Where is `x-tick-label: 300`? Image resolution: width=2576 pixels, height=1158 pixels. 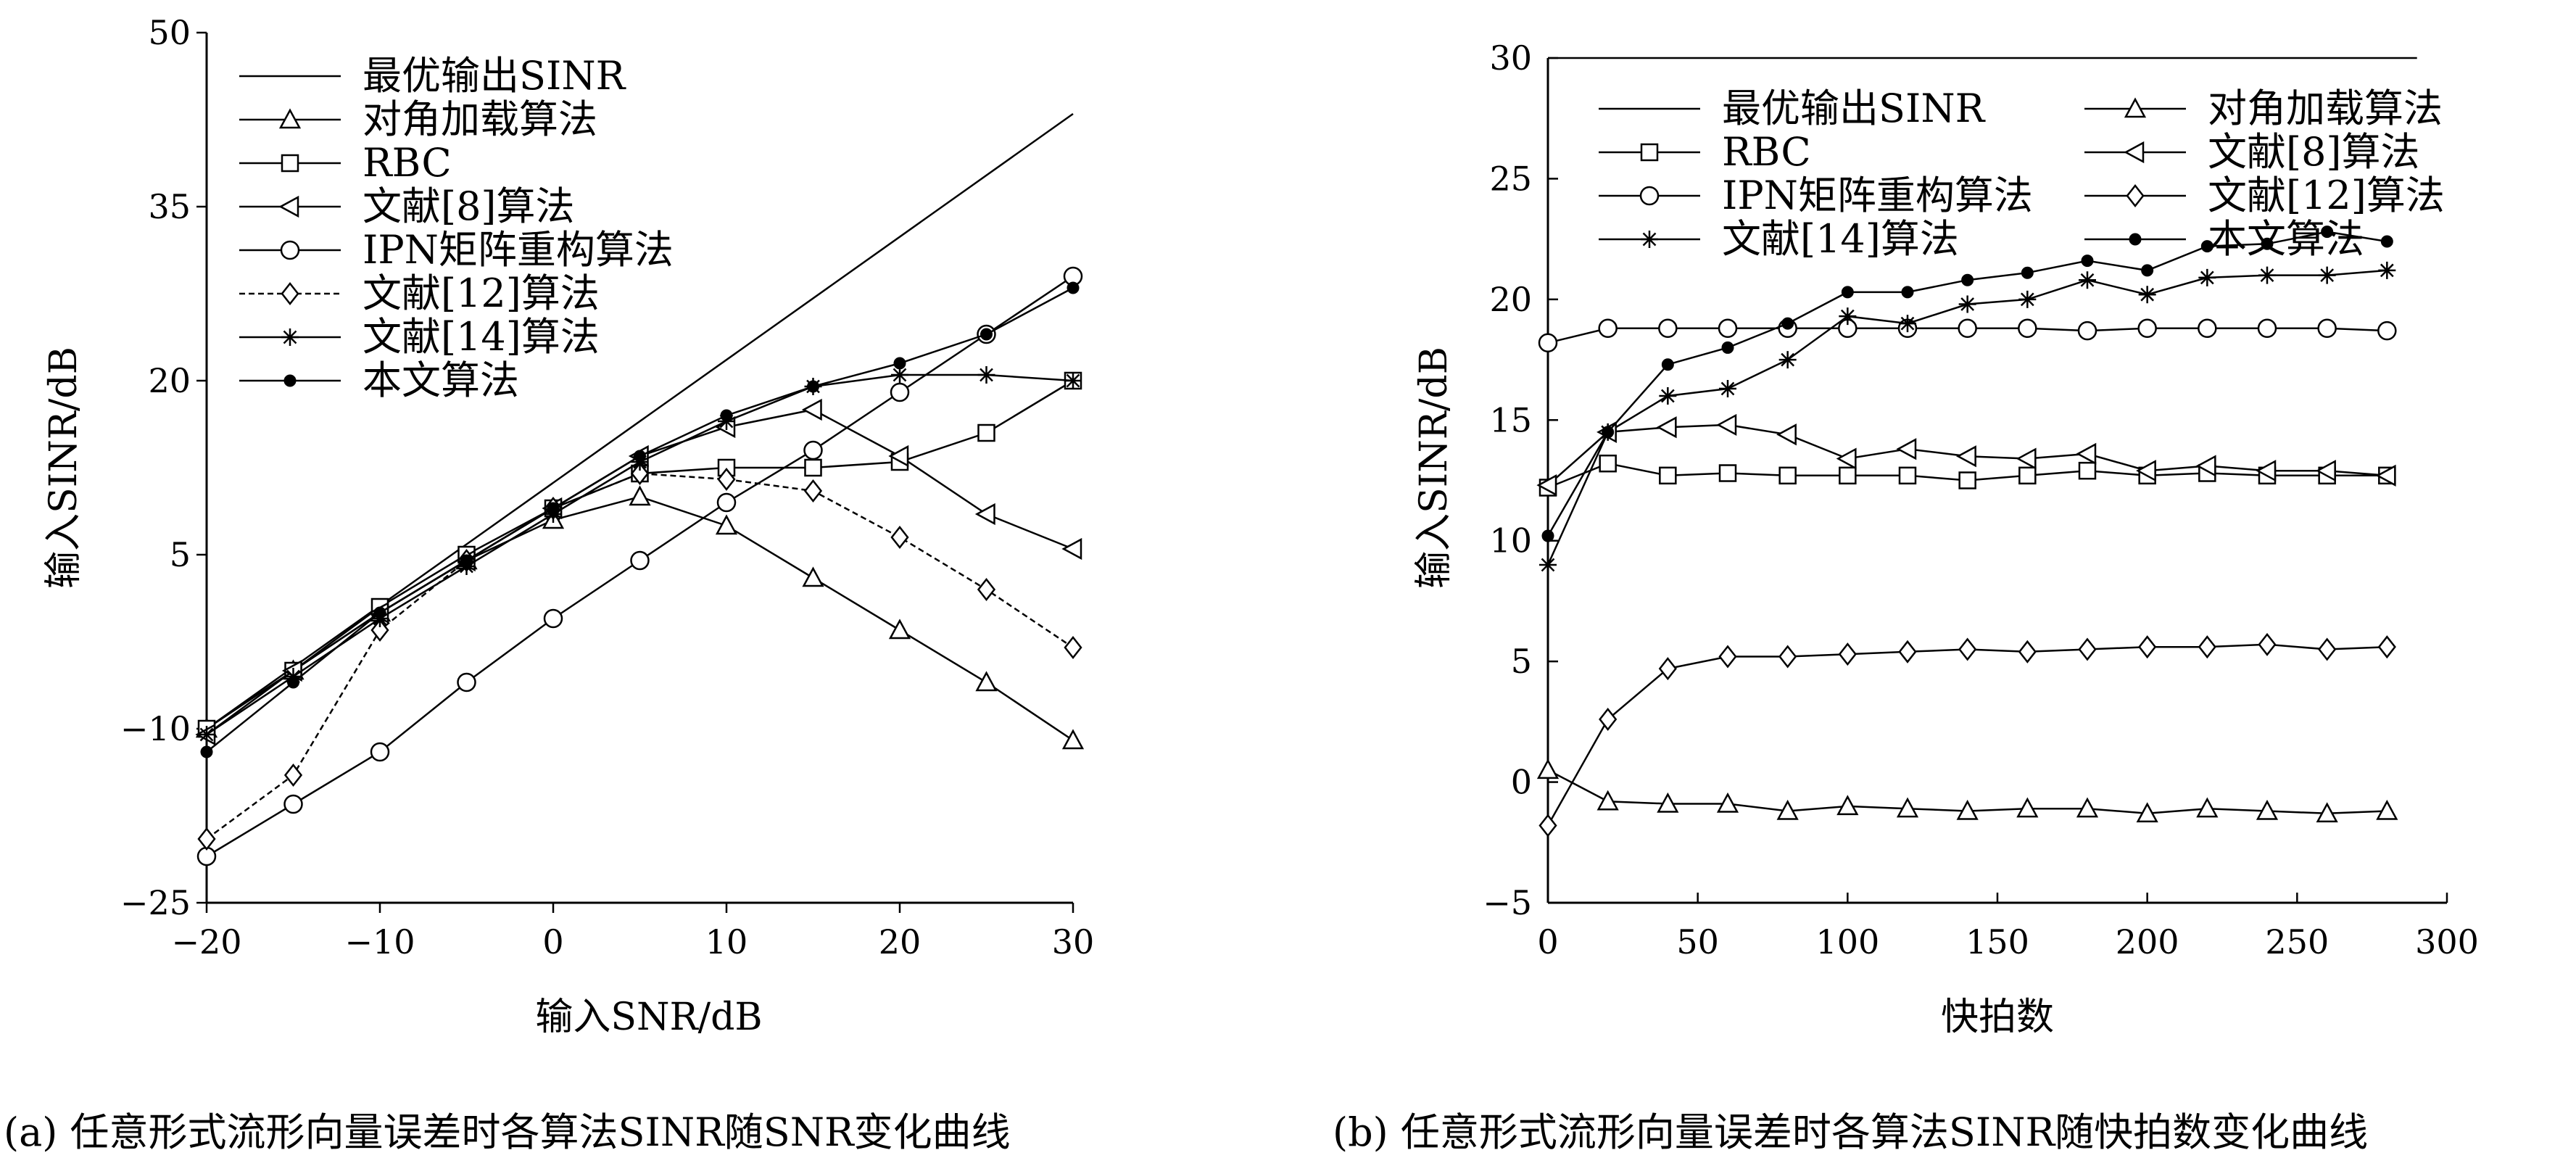
x-tick-label: 300 is located at coordinates (2447, 941).